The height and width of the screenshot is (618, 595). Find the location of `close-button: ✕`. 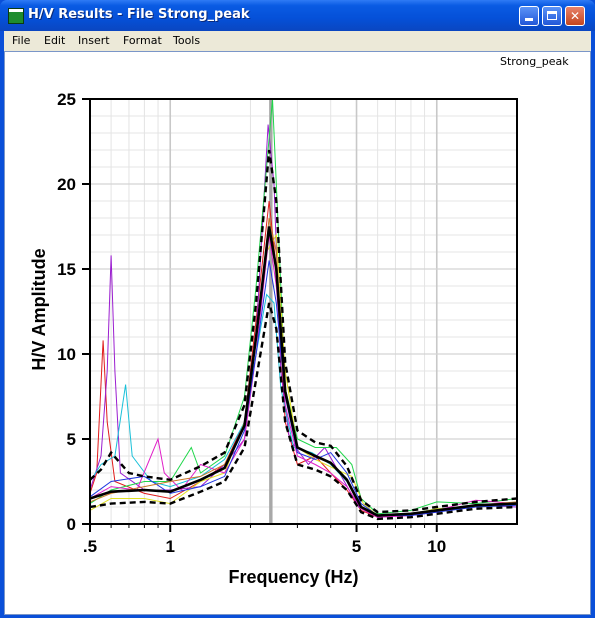

close-button: ✕ is located at coordinates (575, 16).